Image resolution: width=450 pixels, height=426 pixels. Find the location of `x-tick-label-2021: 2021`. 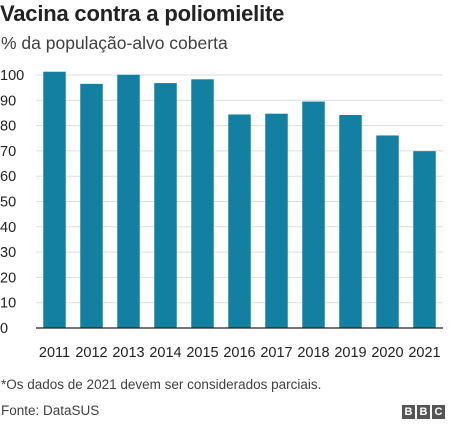

x-tick-label-2021: 2021 is located at coordinates (424, 353).